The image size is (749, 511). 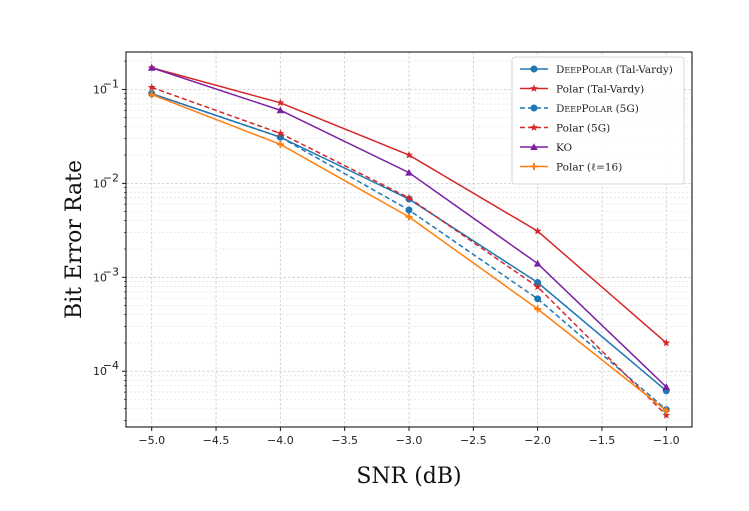 I want to click on y-tick-exponent: −4, so click(x=111, y=365).